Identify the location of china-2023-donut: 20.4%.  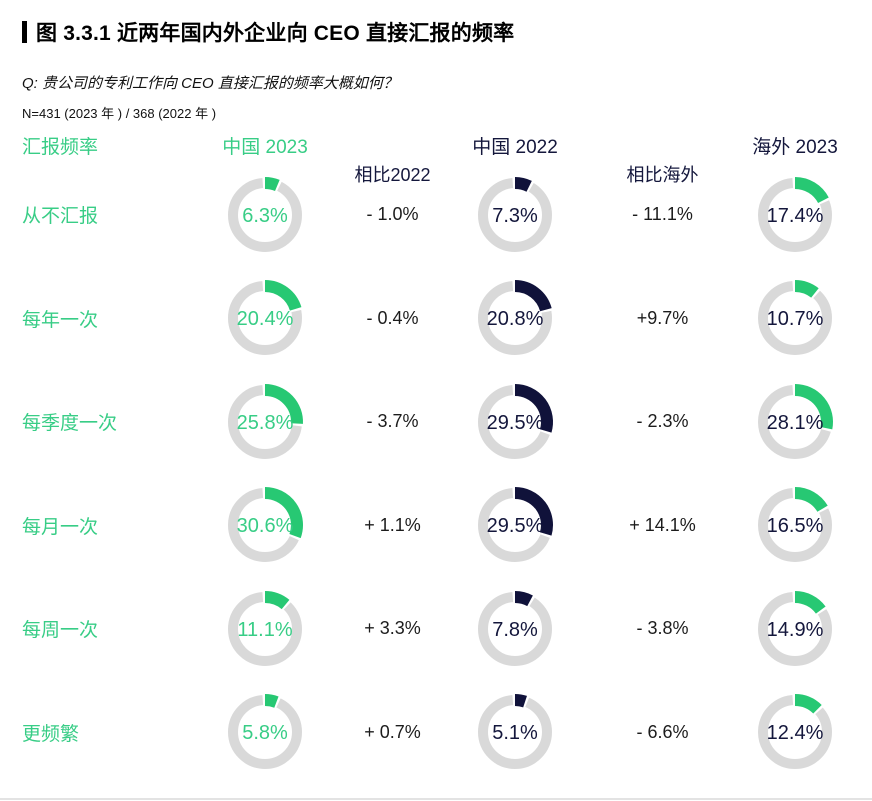
(266, 317).